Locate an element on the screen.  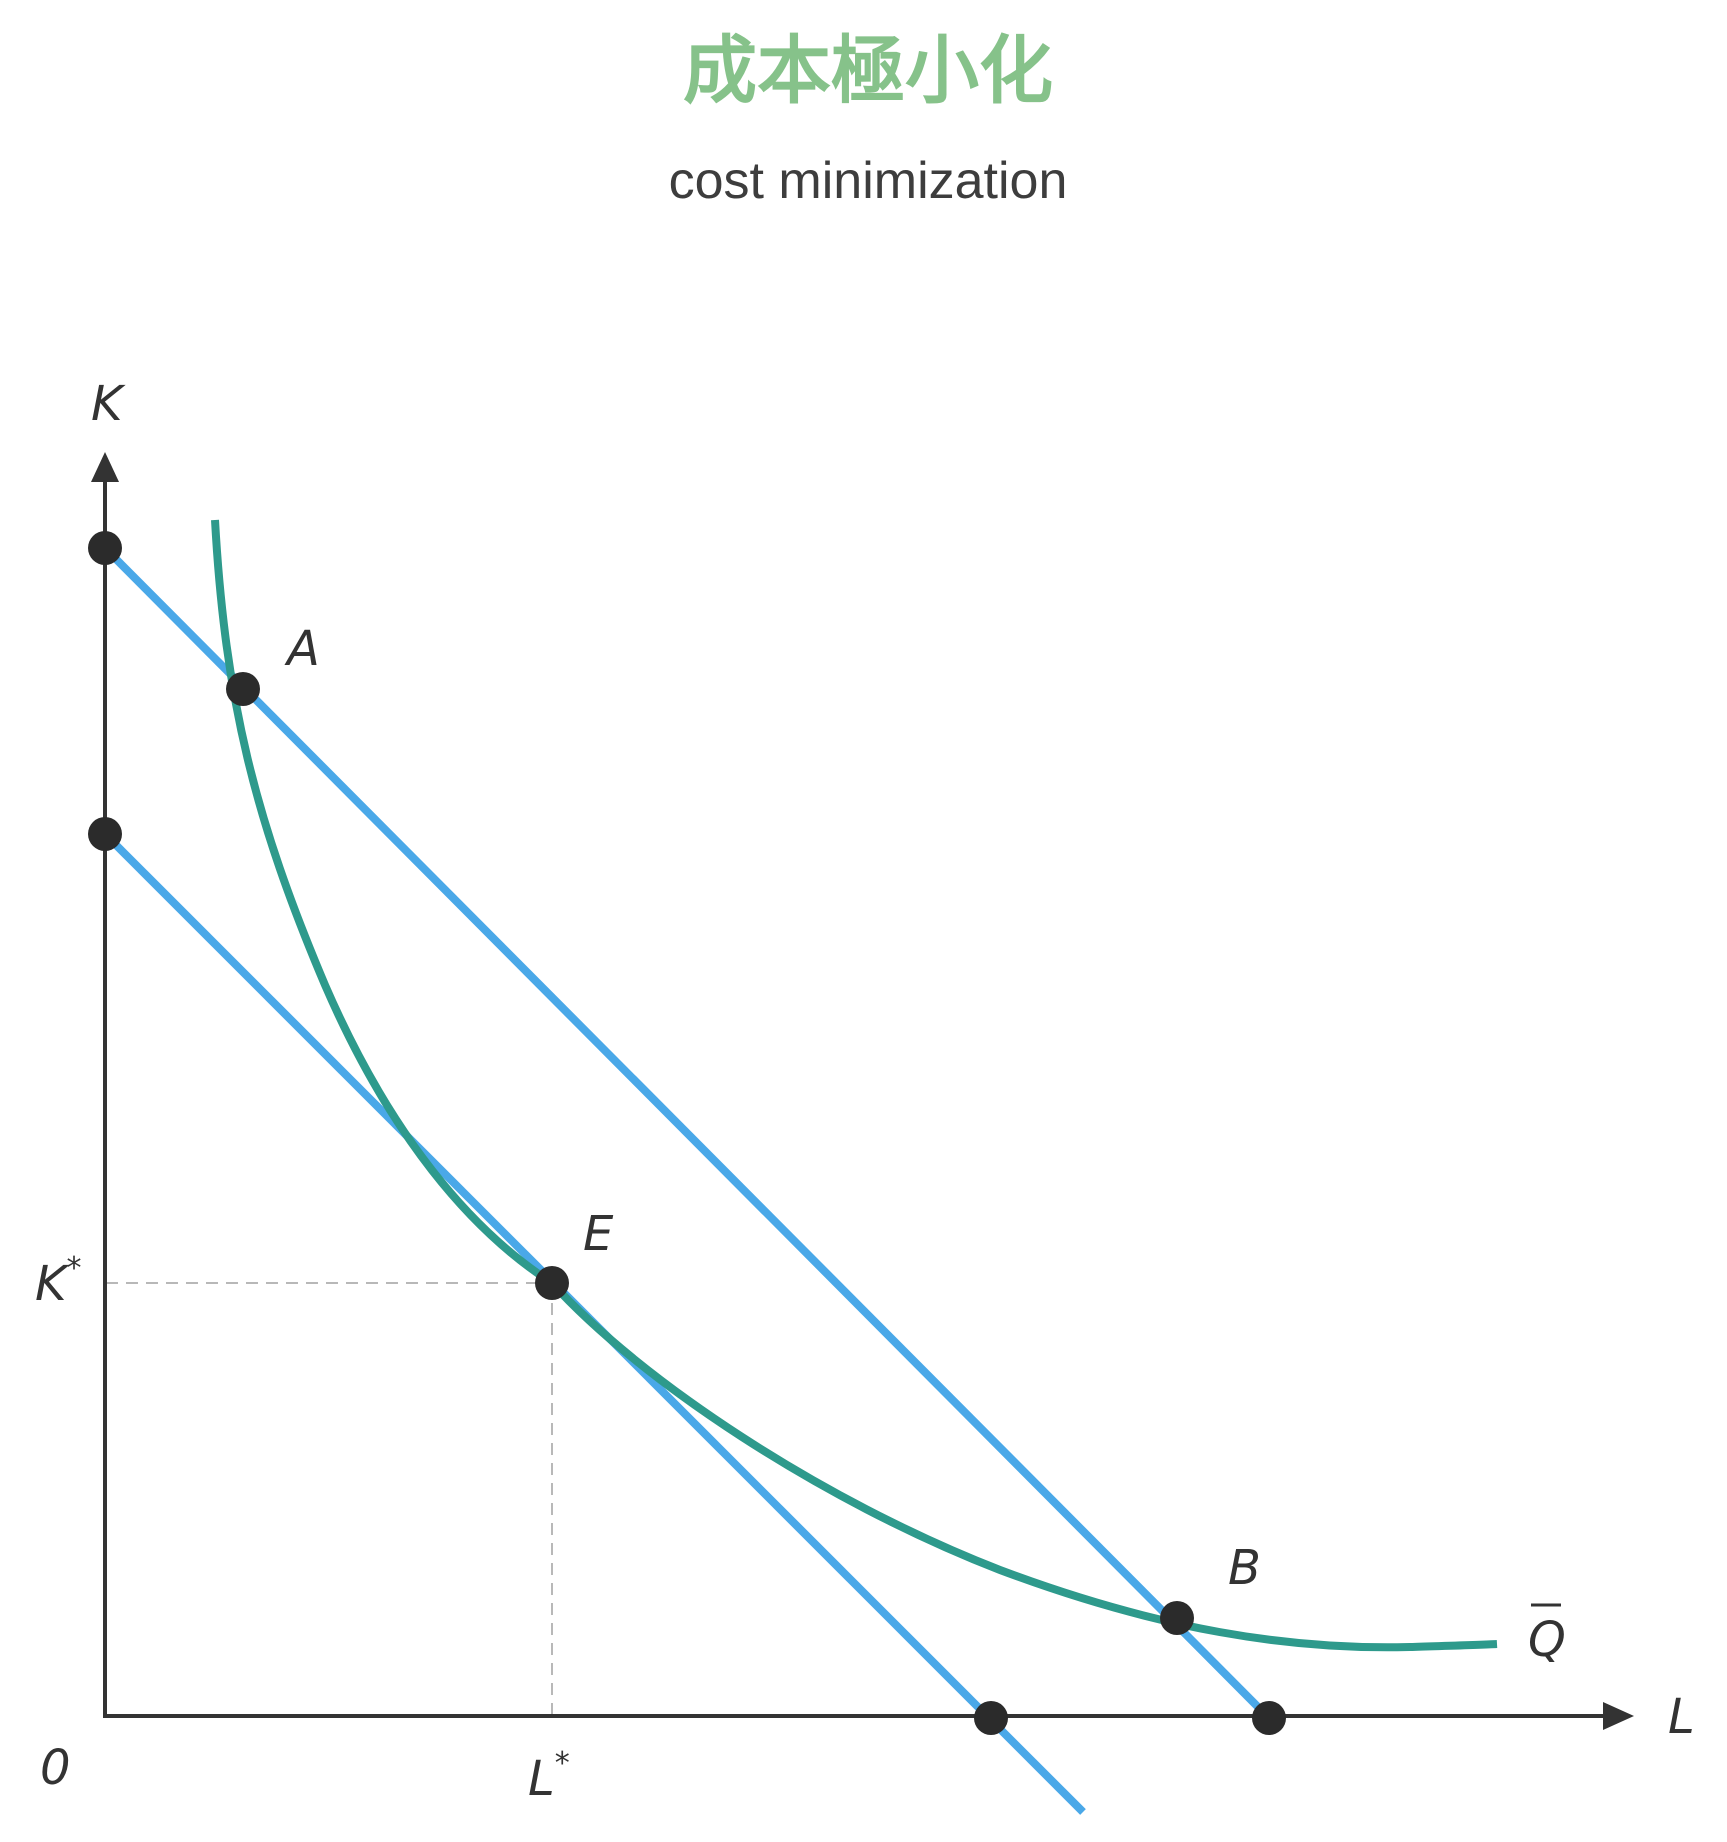
point-a-label: A is located at coordinates (302, 649).